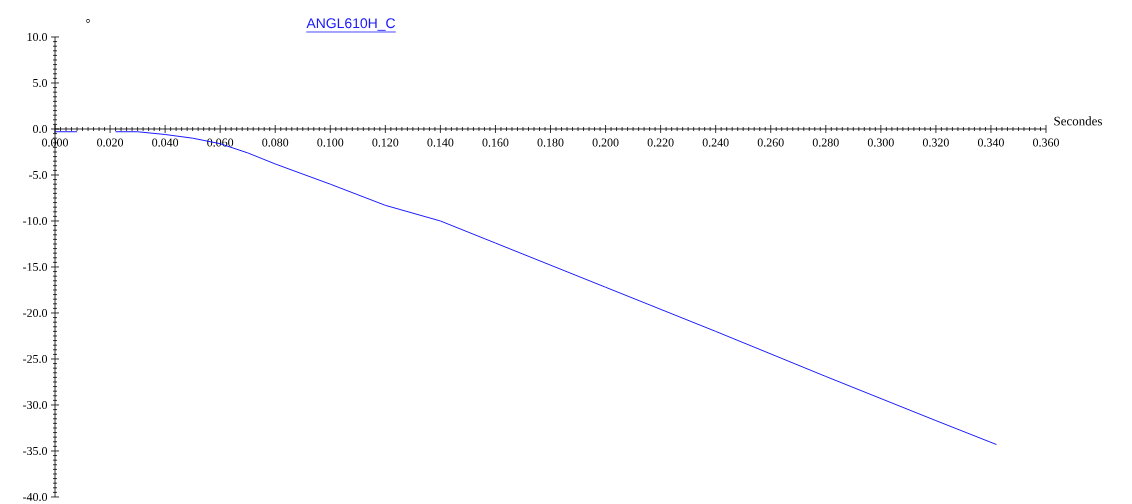 This screenshot has height=504, width=1132. Describe the element at coordinates (440, 142) in the screenshot. I see `x-tick-label: 0.140` at that location.